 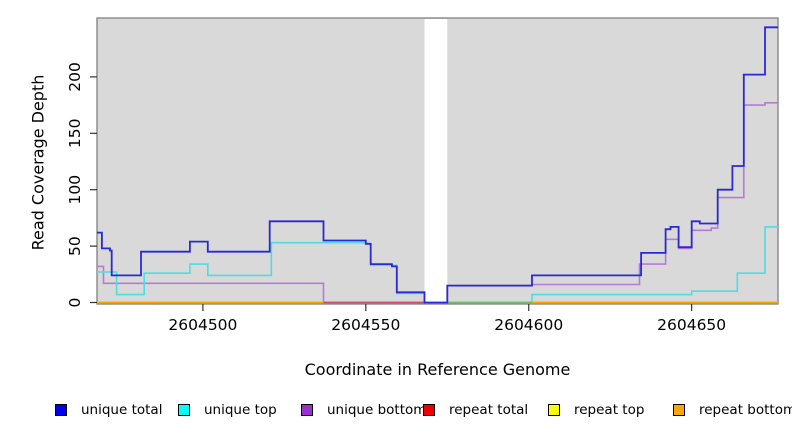 I want to click on legend-swatch-unique-top, so click(x=184, y=410).